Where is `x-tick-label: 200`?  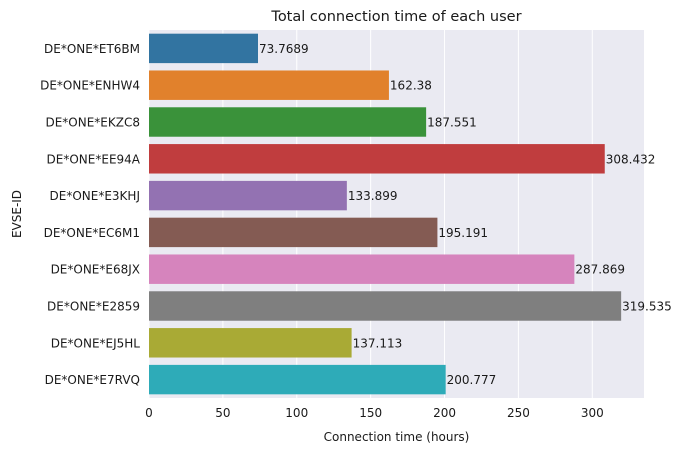
x-tick-label: 200 is located at coordinates (444, 413).